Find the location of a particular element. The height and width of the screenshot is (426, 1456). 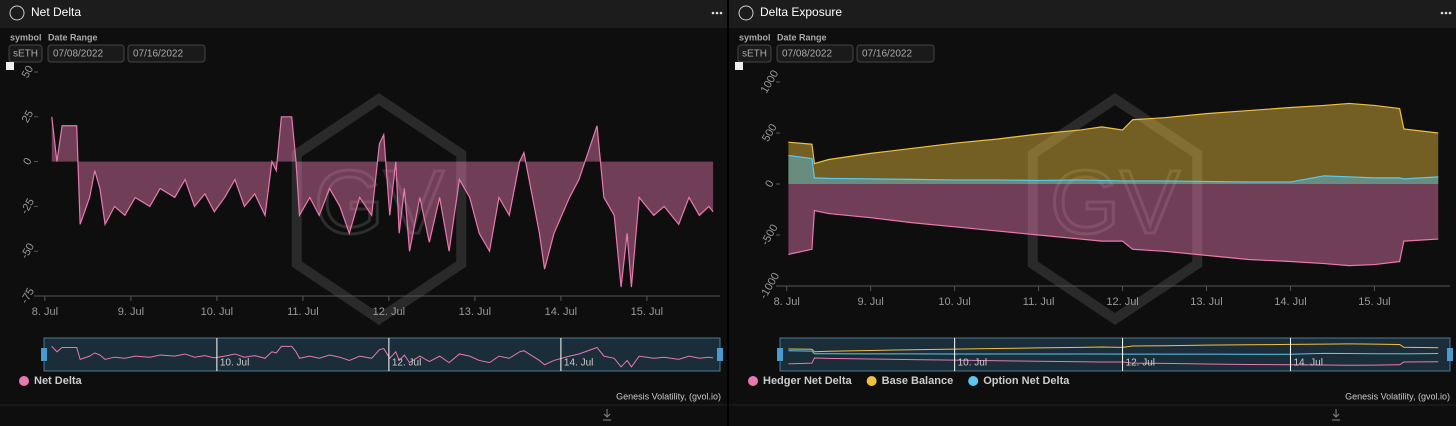

legend-entry: Hedger Net Delta is located at coordinates (808, 381).